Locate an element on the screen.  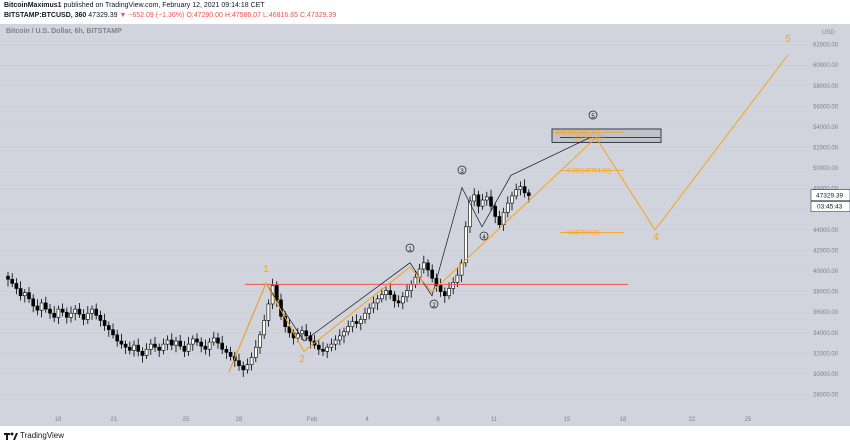
time-tick-label: 11 is located at coordinates (494, 420).